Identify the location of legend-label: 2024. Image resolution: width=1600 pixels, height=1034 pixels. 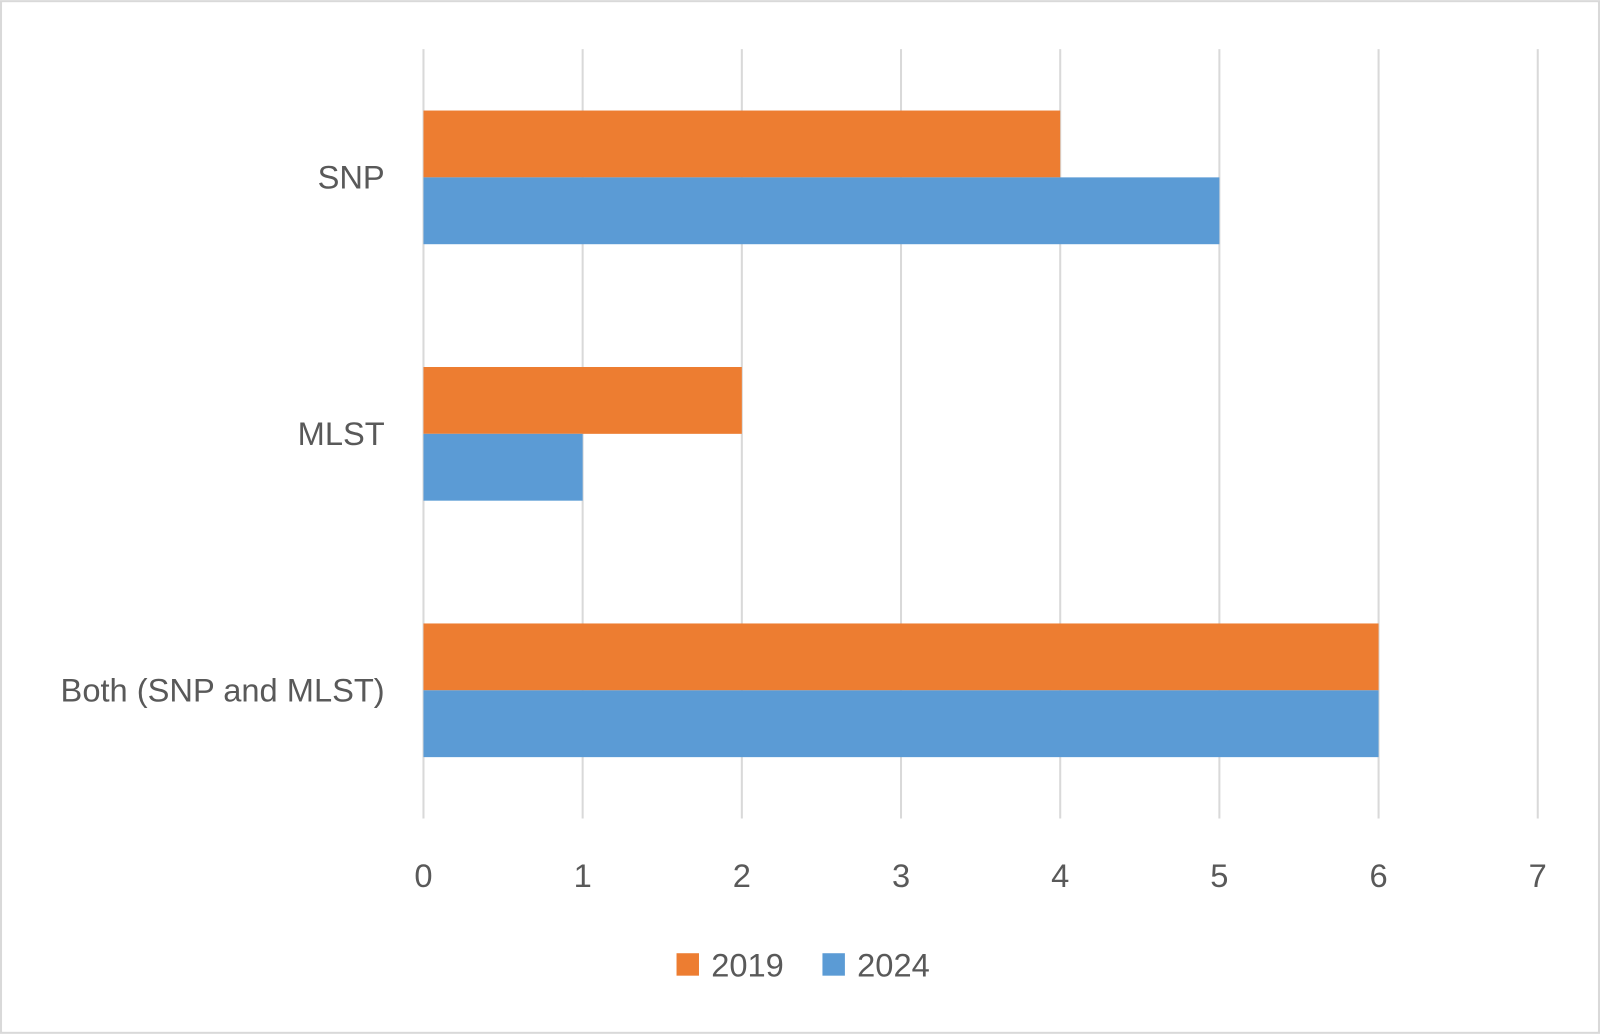
(893, 965).